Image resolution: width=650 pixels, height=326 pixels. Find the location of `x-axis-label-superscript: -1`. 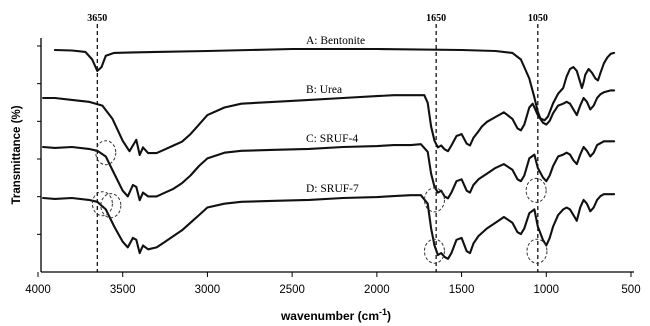

x-axis-label-superscript: -1 is located at coordinates (383, 312).